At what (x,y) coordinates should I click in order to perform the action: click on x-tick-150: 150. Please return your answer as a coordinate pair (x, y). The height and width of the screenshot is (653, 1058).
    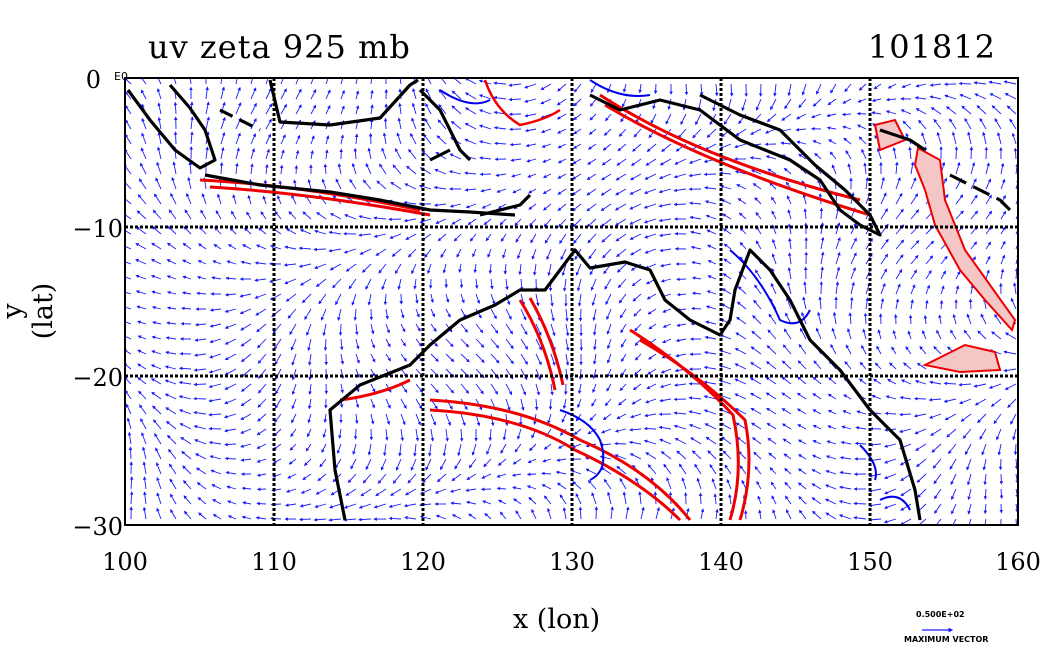
    Looking at the image, I should click on (870, 562).